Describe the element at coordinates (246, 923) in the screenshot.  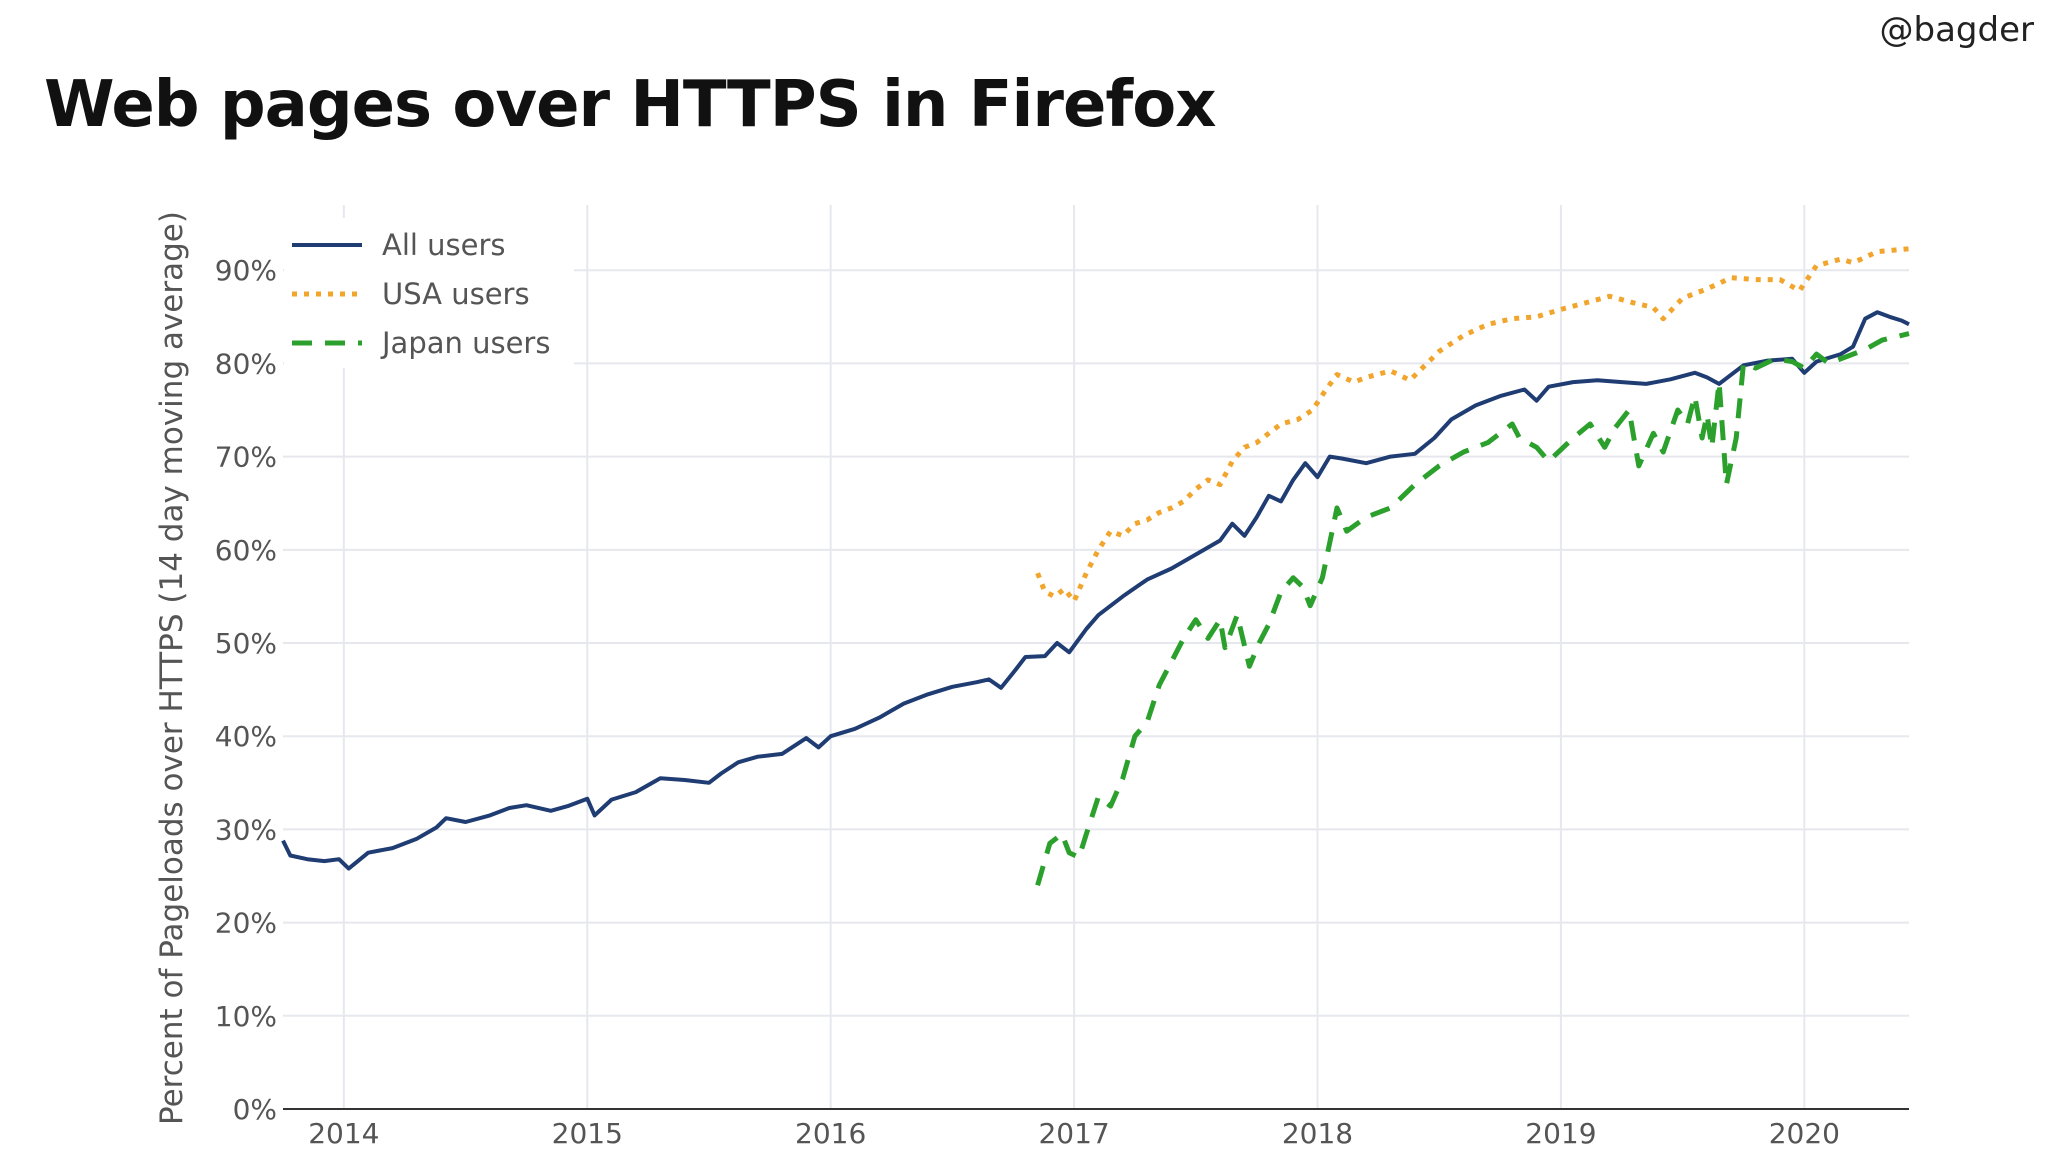
I see `y-tick-label: 20%` at that location.